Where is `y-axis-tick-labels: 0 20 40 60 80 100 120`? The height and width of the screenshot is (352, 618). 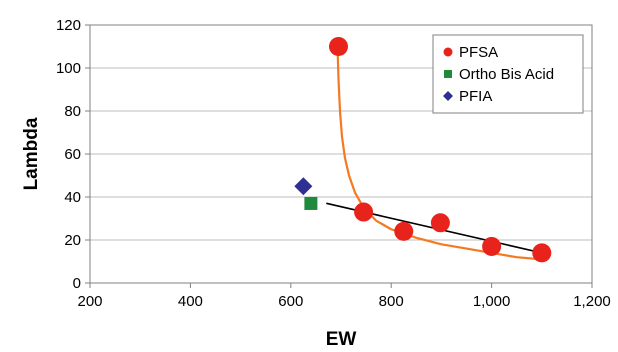
y-axis-tick-labels: 0 20 40 60 80 100 120 is located at coordinates (68, 154).